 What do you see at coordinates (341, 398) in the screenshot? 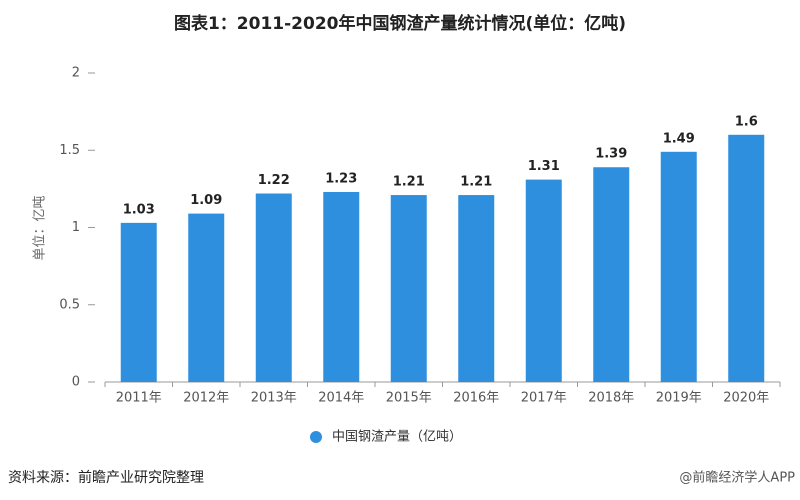
I see `x-tick-label: 2014年` at bounding box center [341, 398].